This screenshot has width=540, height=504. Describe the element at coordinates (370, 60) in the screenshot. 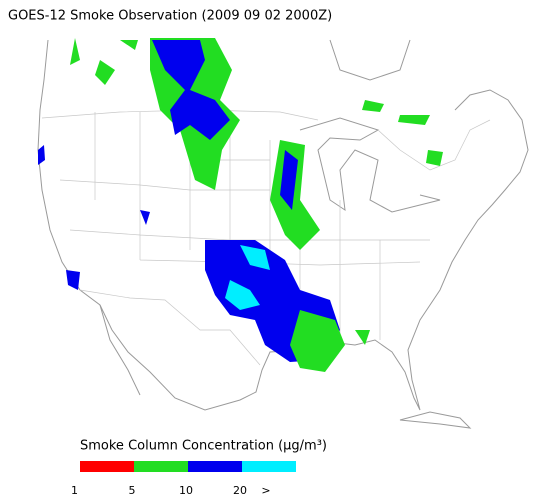

I see `hudson` at that location.